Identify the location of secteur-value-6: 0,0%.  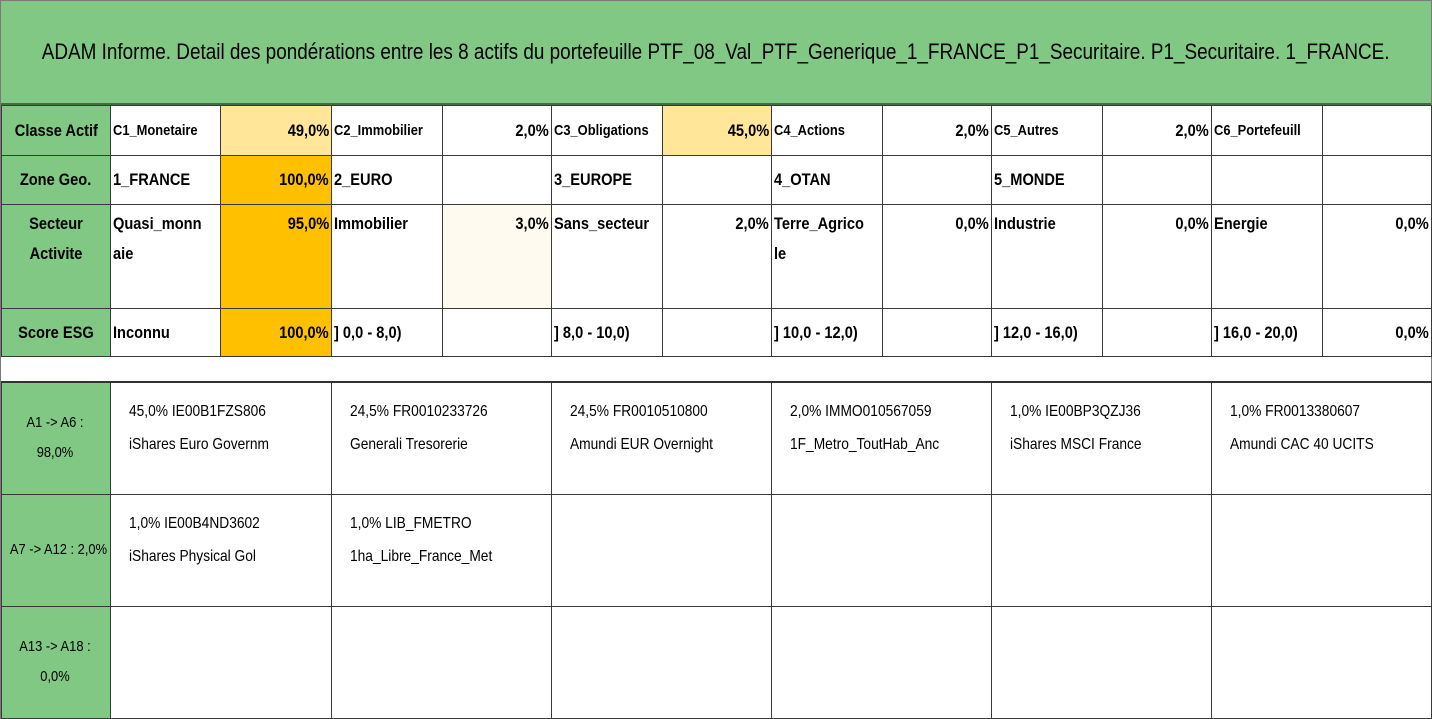
(1377, 256).